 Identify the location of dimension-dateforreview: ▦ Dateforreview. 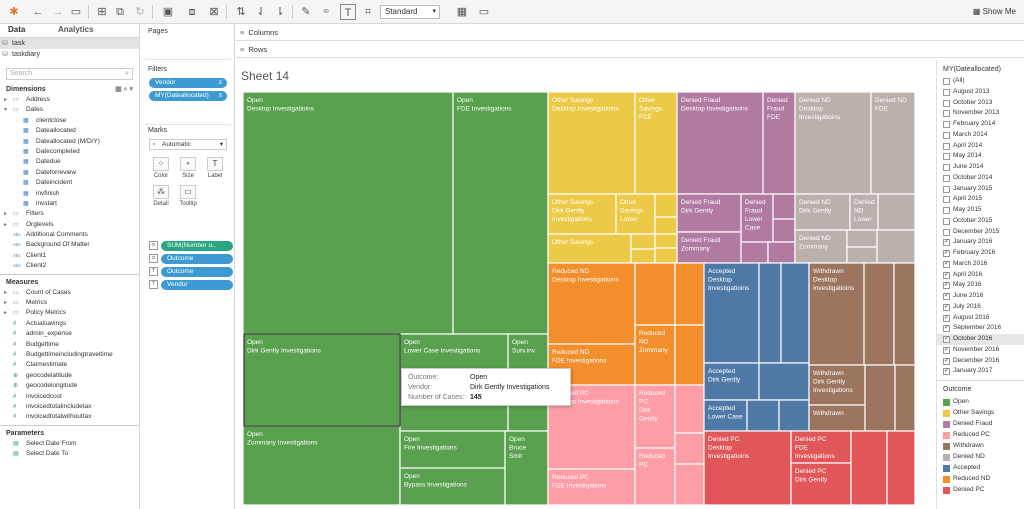
(69, 173).